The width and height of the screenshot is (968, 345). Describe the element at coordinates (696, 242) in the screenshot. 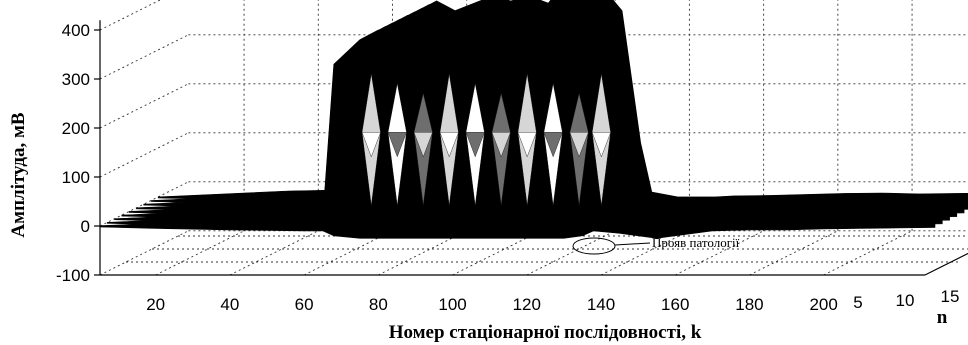

I see `annotation-label: Прояв патології` at that location.